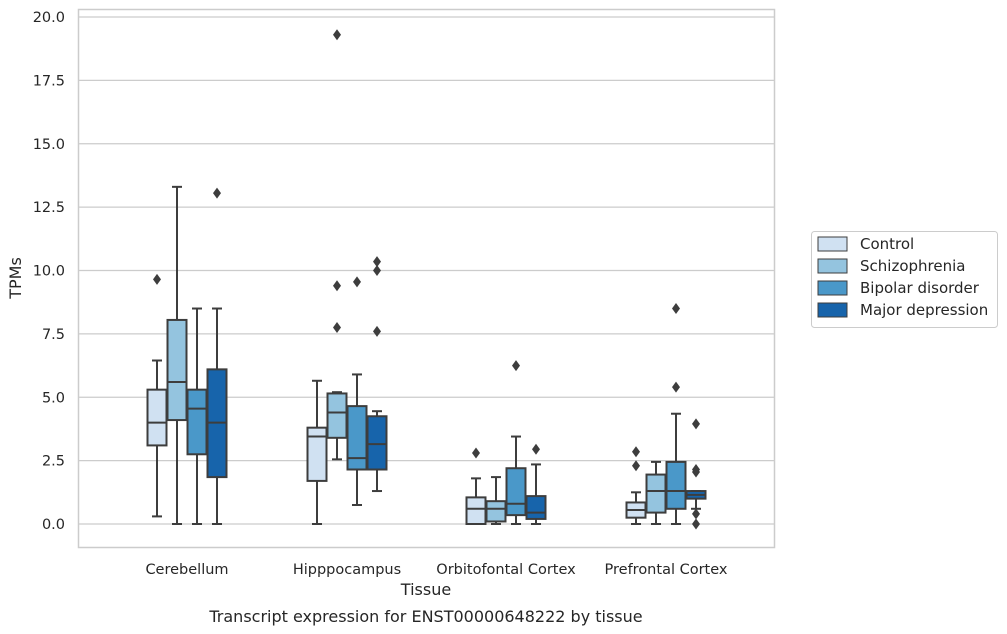  I want to click on y-tick-label: 0.0, so click(53, 525).